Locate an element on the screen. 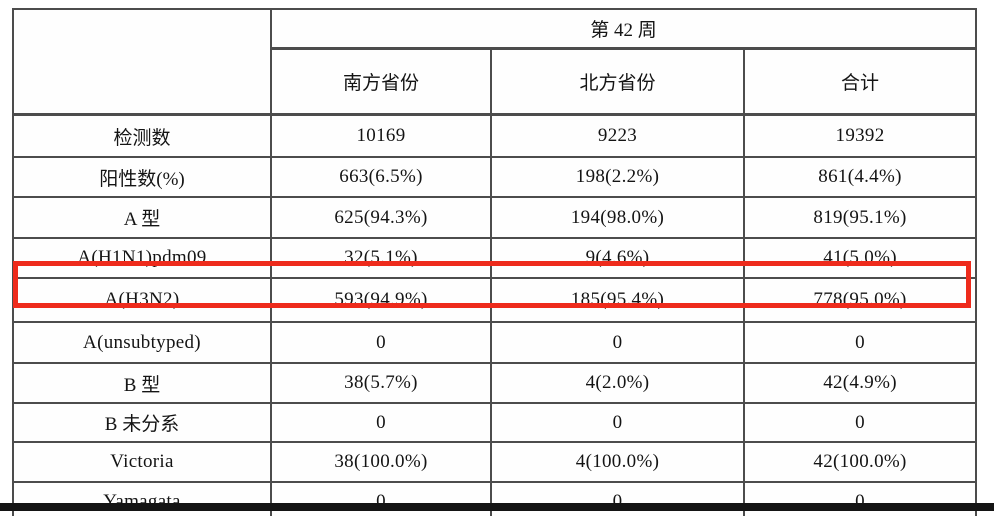 This screenshot has height=516, width=994. table-row-b-lineage-undetermined: B 未分系 0 0 0 is located at coordinates (495, 422).